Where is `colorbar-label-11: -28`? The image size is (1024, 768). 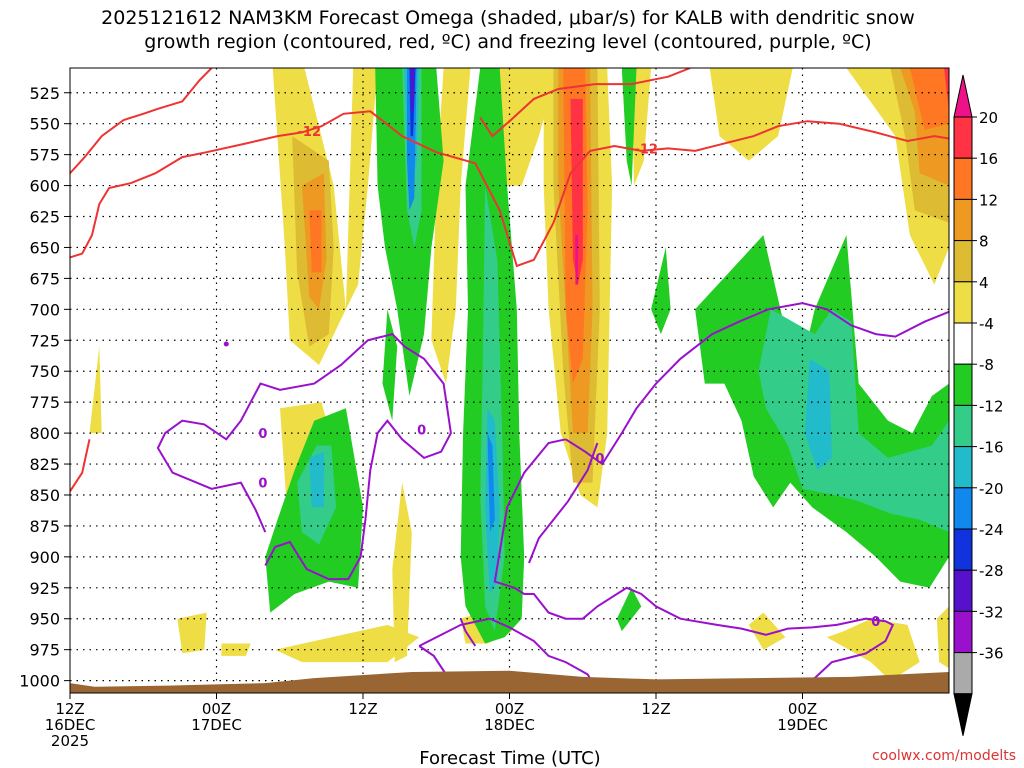
colorbar-label-11: -28 is located at coordinates (991, 571).